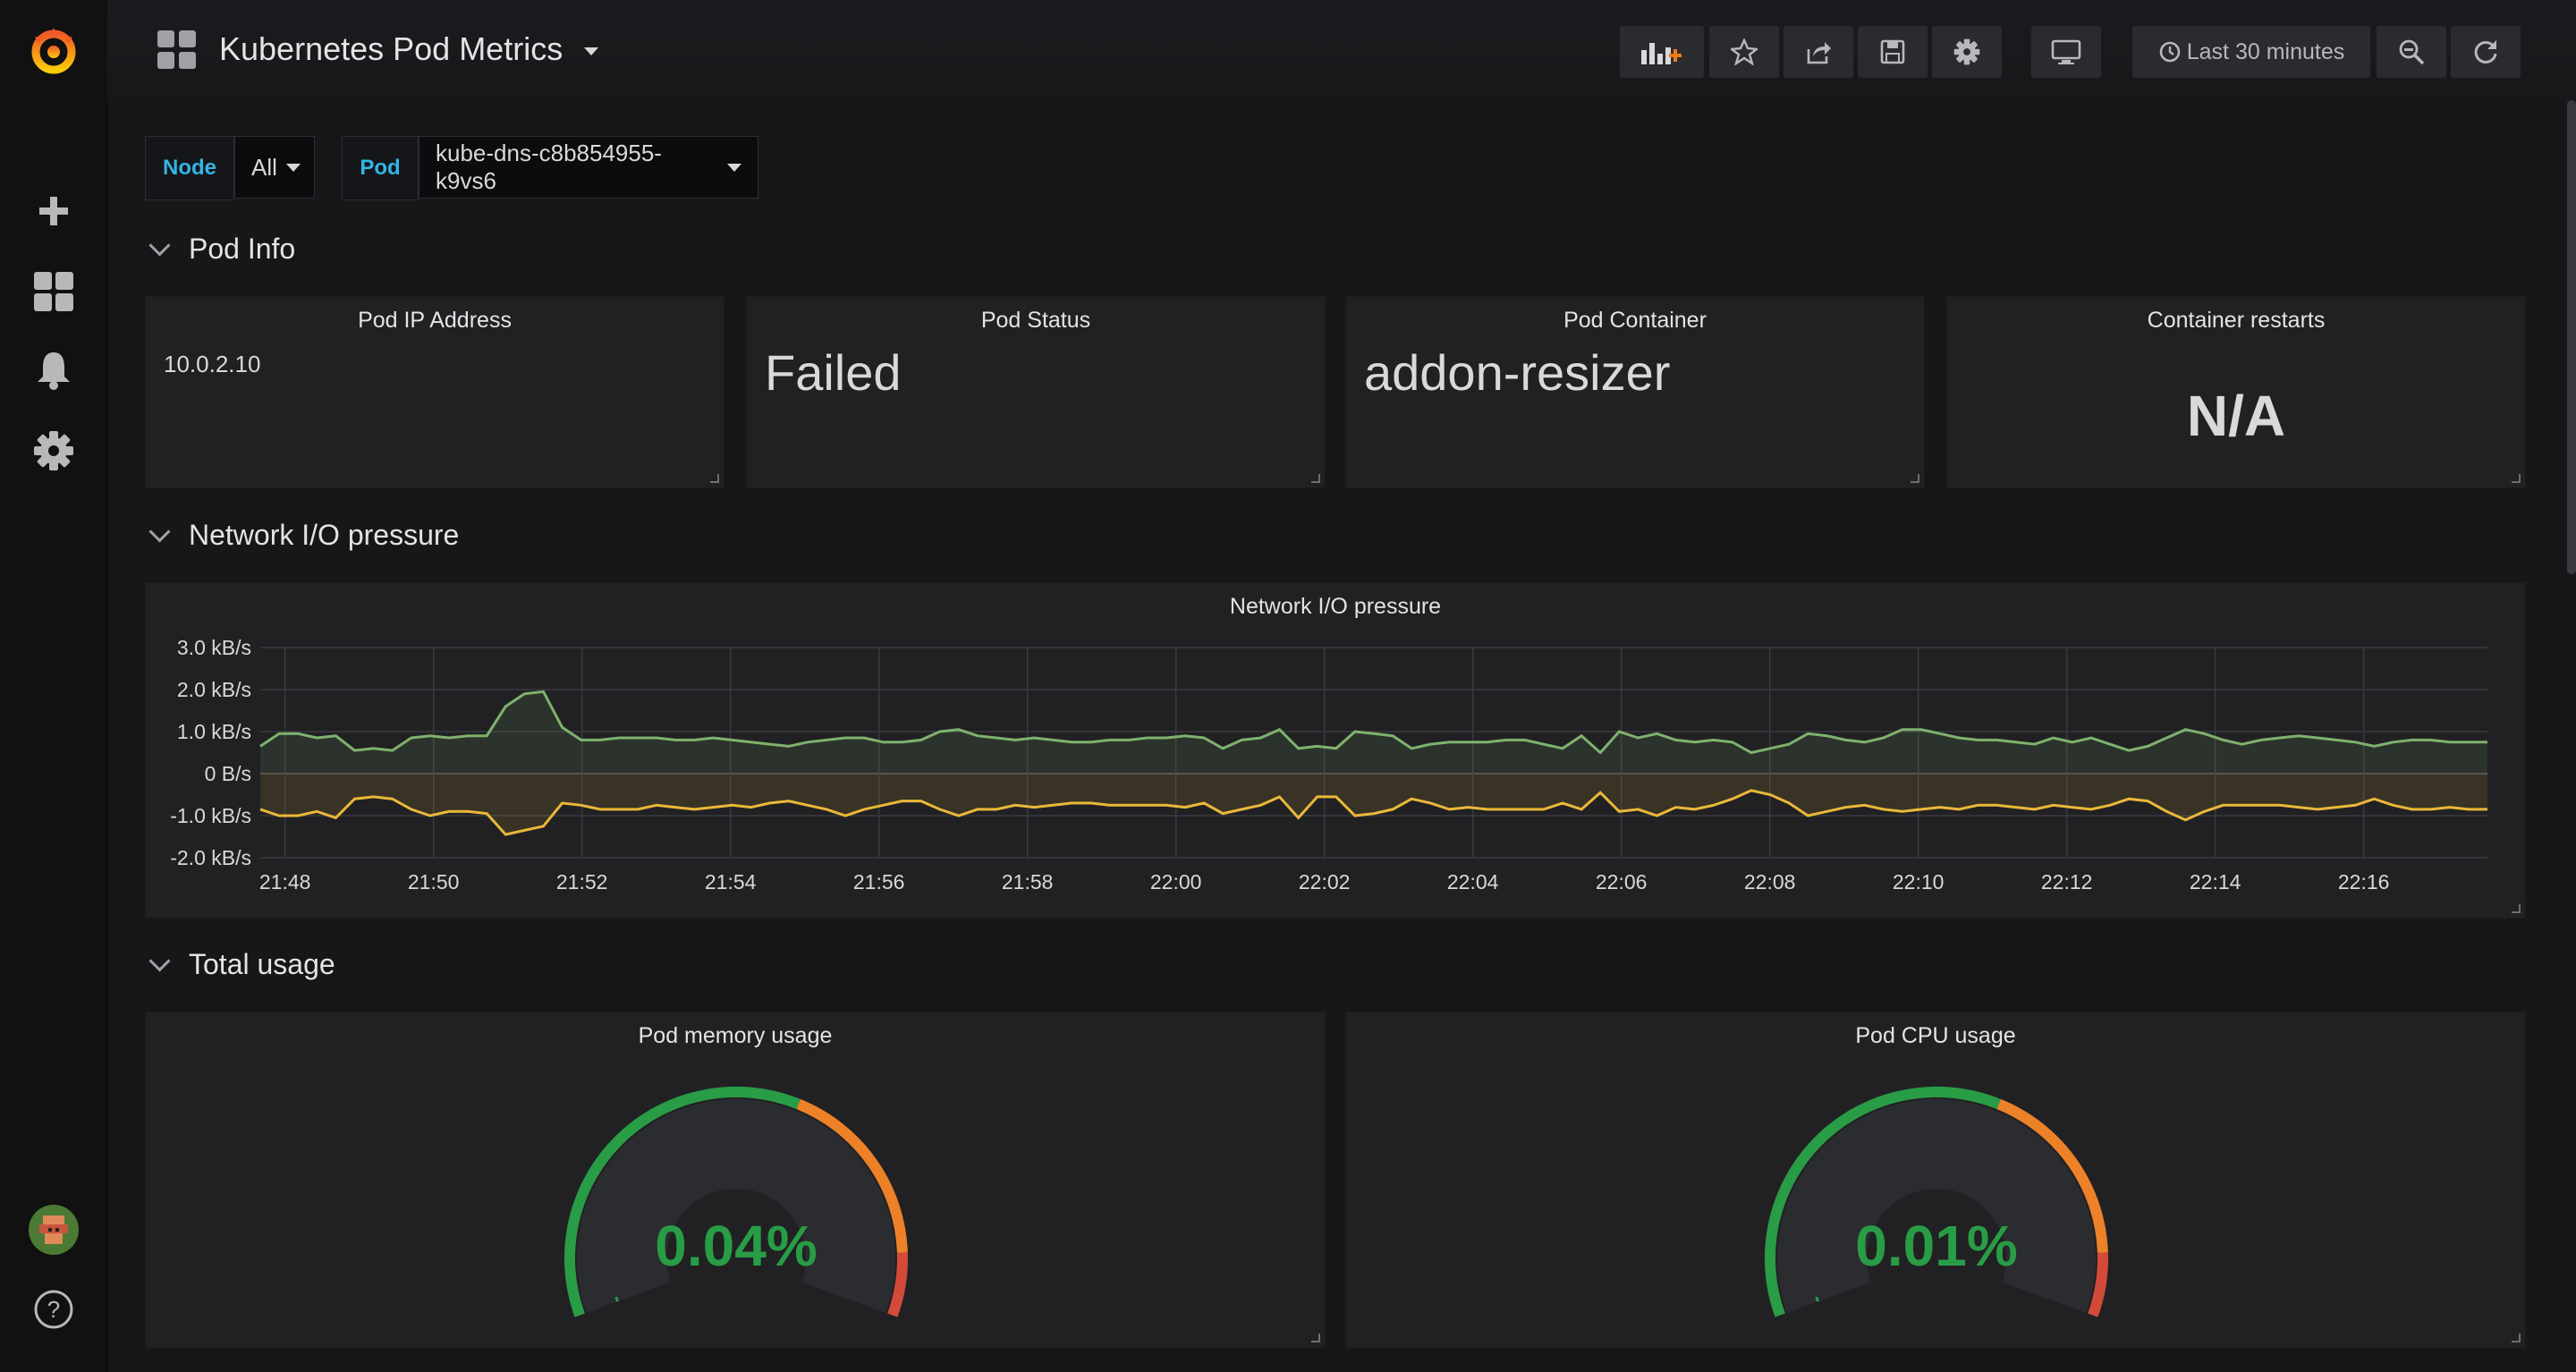  Describe the element at coordinates (1935, 1035) in the screenshot. I see `panel-title: Pod CPU usage` at that location.